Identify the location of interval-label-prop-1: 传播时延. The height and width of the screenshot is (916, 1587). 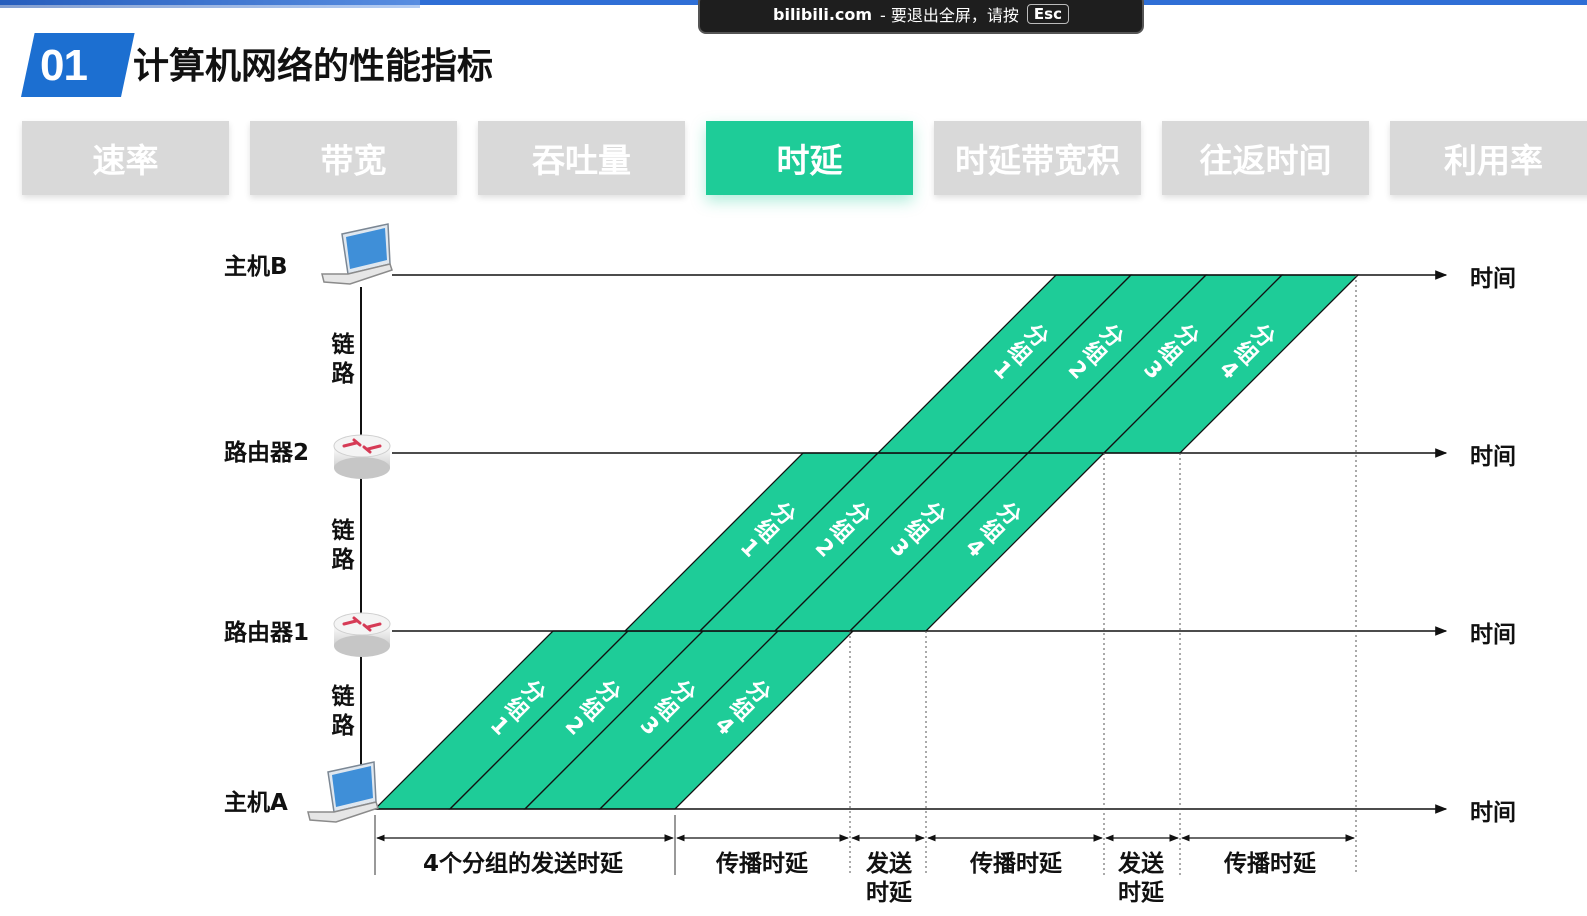
(762, 864).